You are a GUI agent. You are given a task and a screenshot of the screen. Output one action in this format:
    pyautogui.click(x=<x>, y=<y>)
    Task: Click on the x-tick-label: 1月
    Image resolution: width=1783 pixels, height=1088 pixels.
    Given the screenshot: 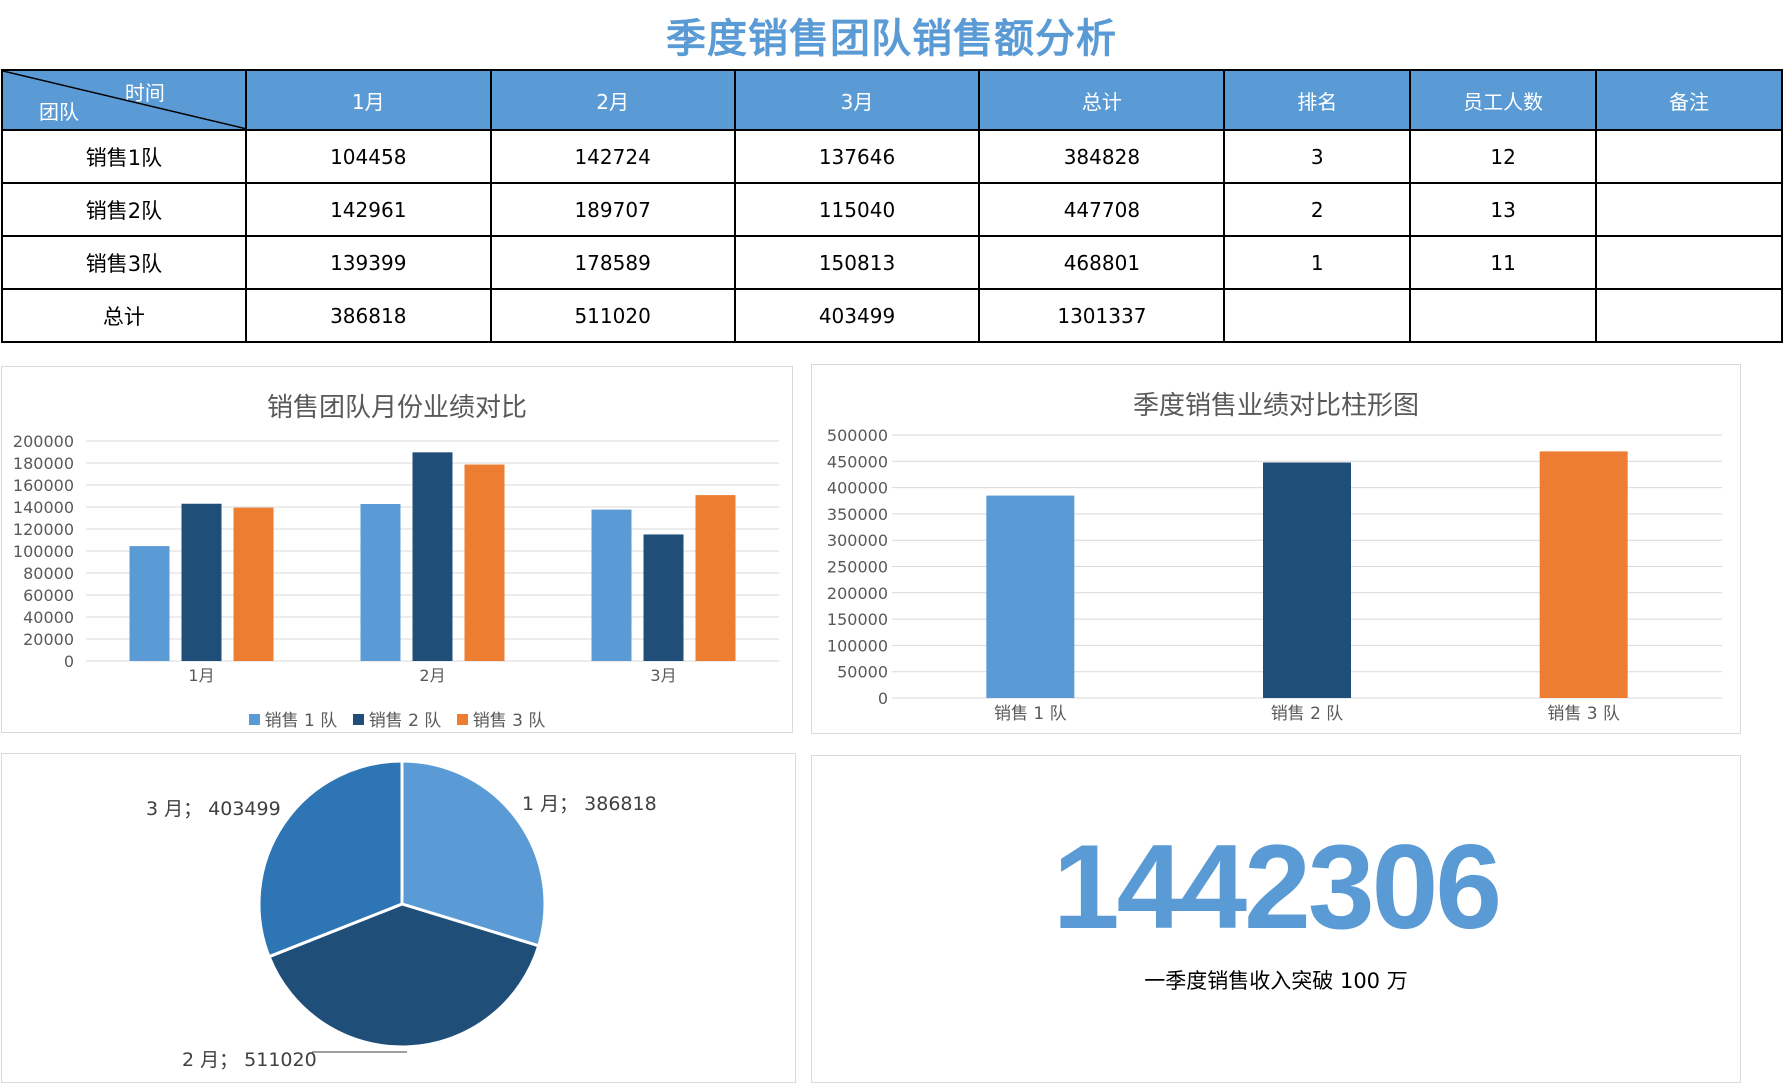 What is the action you would take?
    pyautogui.click(x=201, y=675)
    